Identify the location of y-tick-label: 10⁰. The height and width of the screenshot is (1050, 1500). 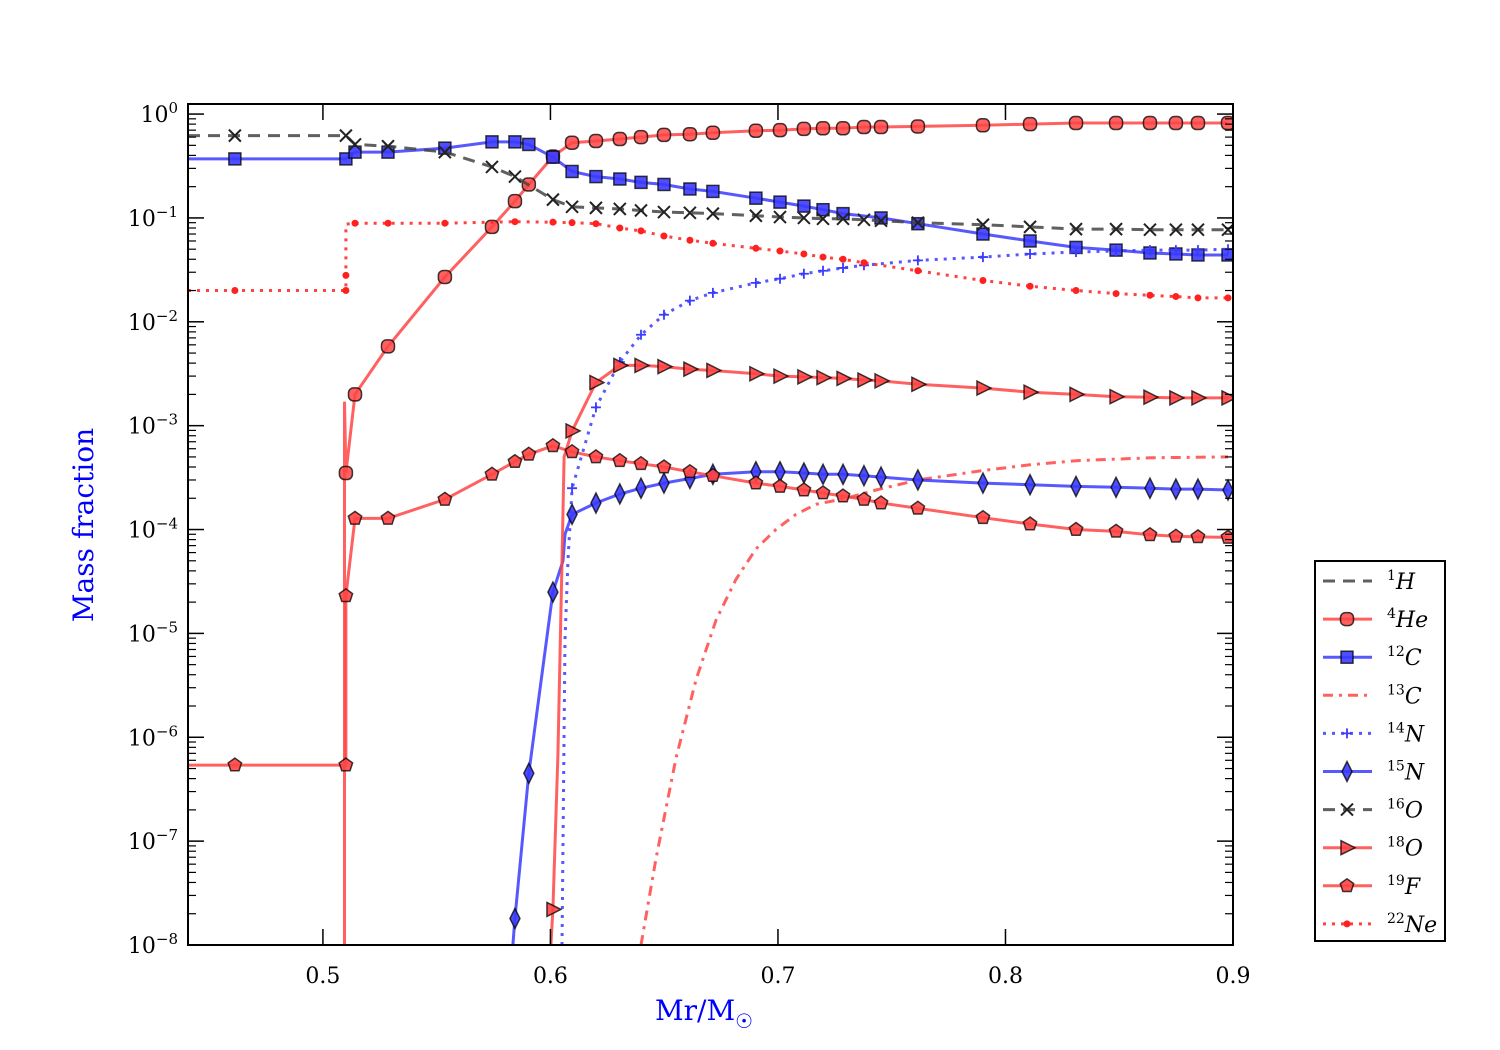
(159, 113).